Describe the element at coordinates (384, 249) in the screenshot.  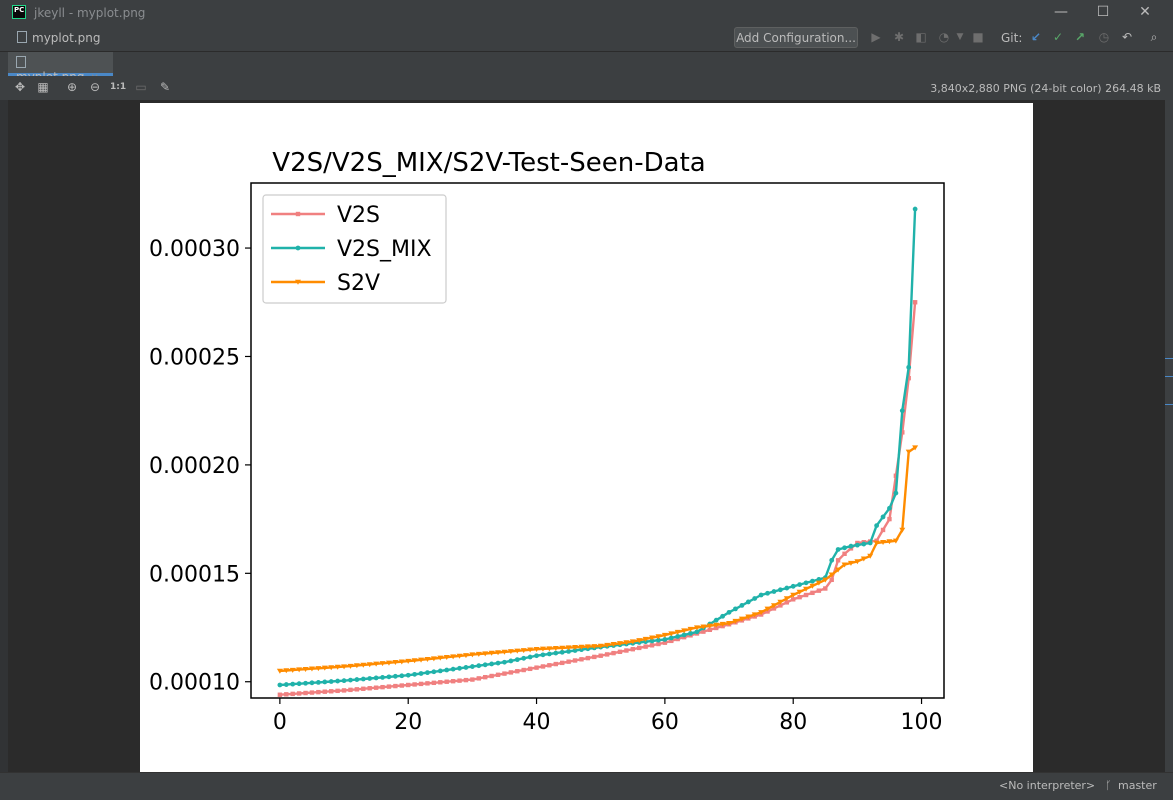
I see `legend-label: V2S_MIX` at that location.